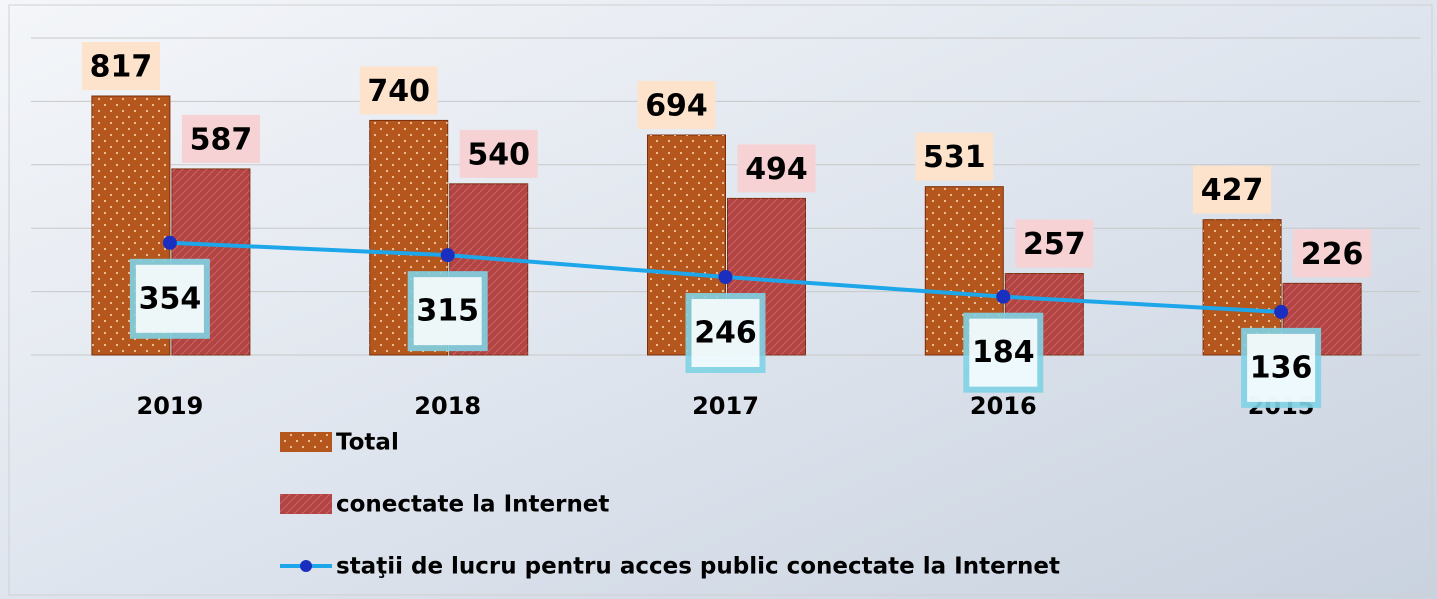  What do you see at coordinates (725, 406) in the screenshot?
I see `x-tick-label: 2017` at bounding box center [725, 406].